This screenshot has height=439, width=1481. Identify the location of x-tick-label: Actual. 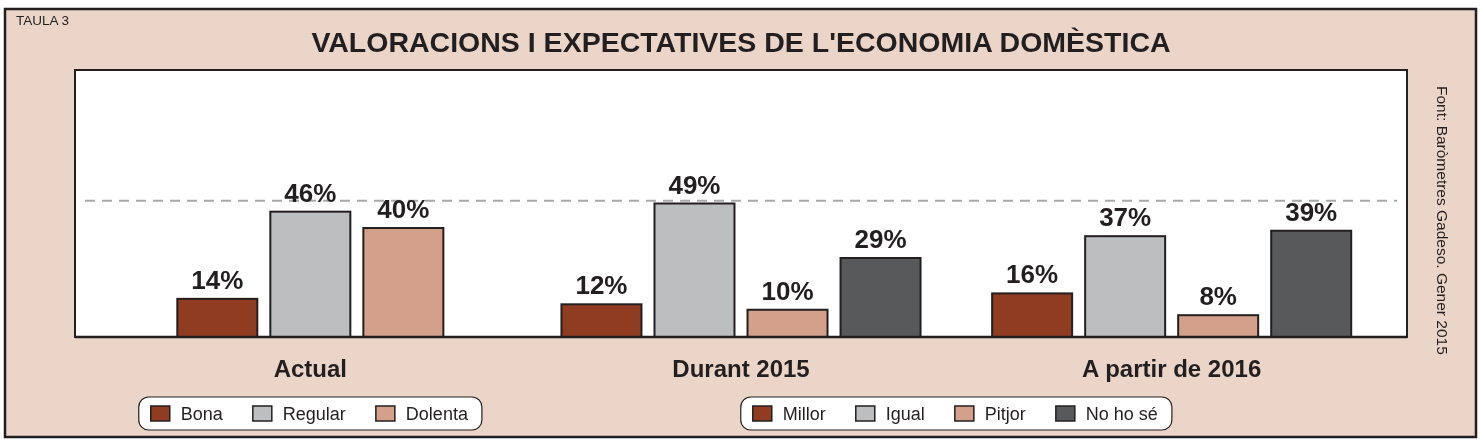
(310, 368).